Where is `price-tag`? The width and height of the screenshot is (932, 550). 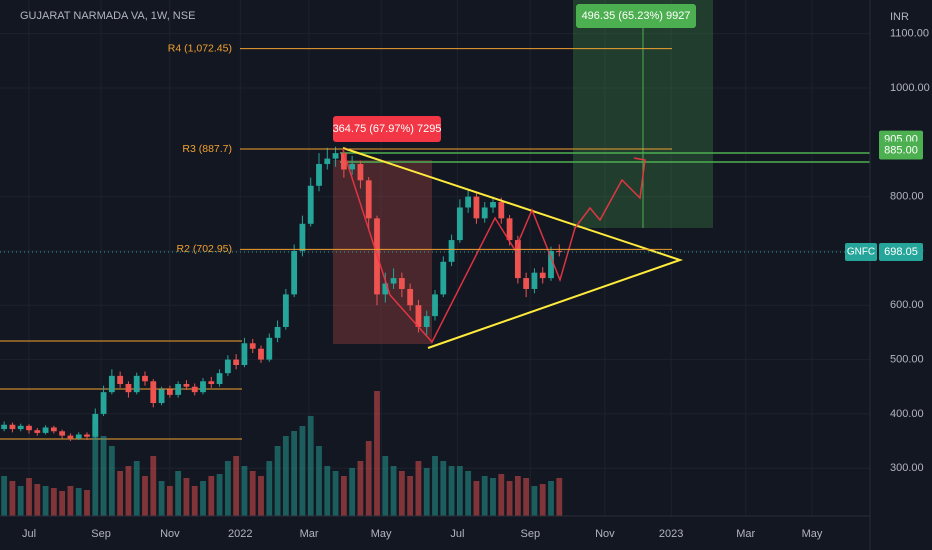 price-tag is located at coordinates (901, 251).